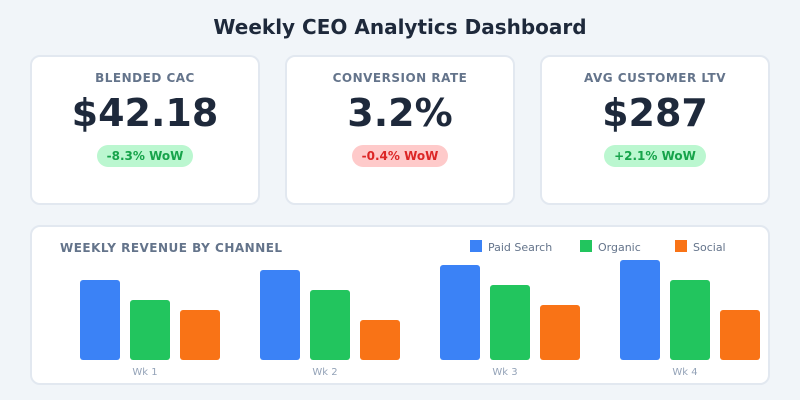 The height and width of the screenshot is (400, 800). Describe the element at coordinates (145, 156) in the screenshot. I see `kpi-change-badge: -8.3% WoW` at that location.